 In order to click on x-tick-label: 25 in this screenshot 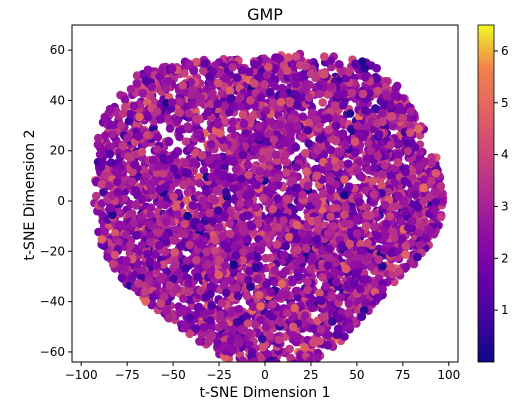, I will do `click(310, 375)`.